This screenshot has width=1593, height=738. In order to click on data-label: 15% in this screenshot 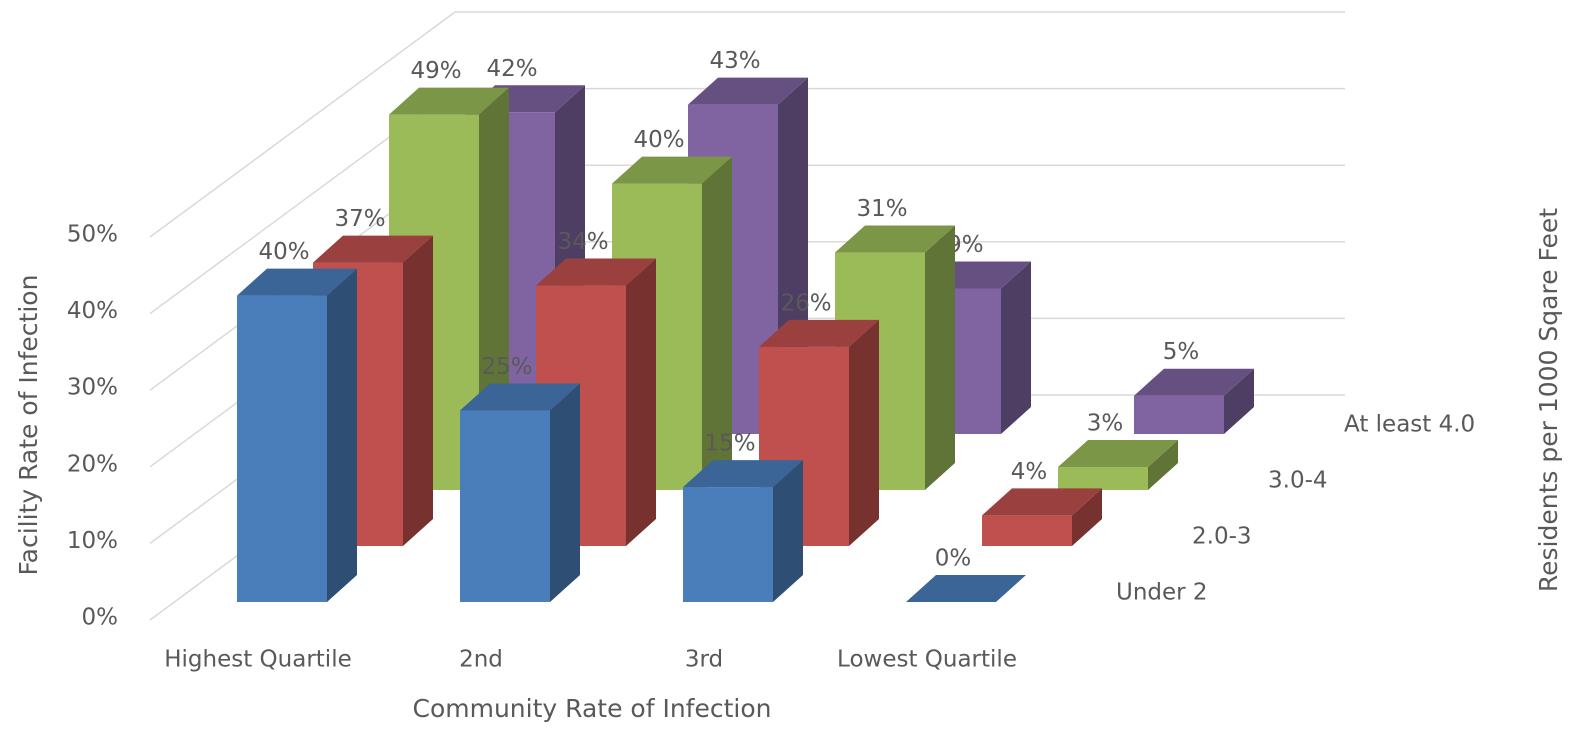, I will do `click(729, 444)`.